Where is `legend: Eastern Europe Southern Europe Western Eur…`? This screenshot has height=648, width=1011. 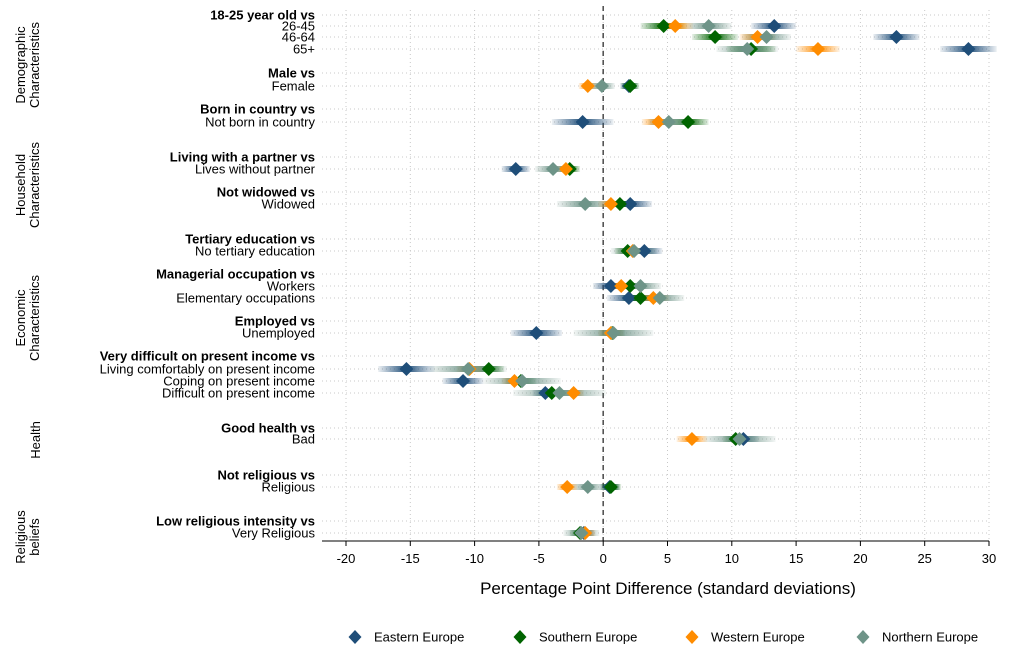 legend: Eastern Europe Southern Europe Western Eur… is located at coordinates (663, 637).